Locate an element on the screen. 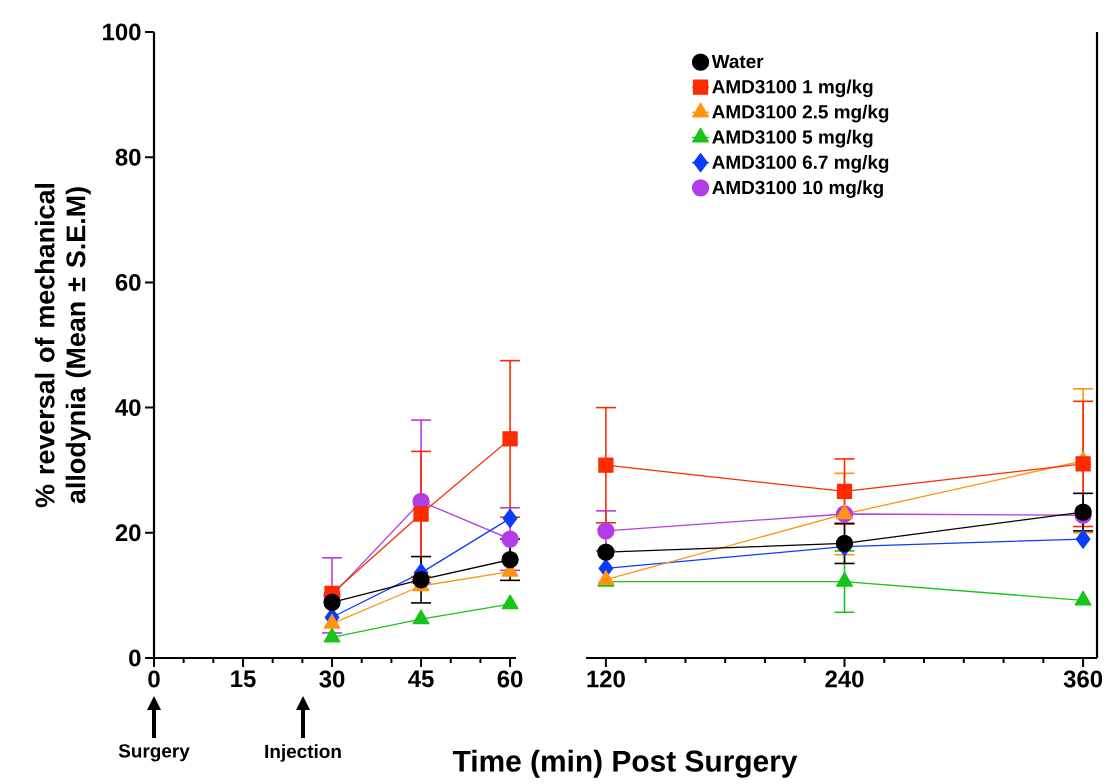  y-axis-title: % reversal of mechanical allodynia (Mean ± S.E.M) is located at coordinates (62, 345).